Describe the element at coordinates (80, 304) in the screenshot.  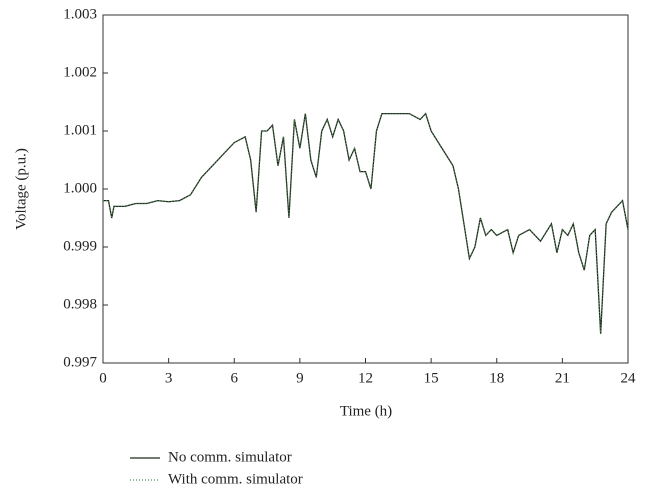
I see `y-tick-label: 0.998` at that location.